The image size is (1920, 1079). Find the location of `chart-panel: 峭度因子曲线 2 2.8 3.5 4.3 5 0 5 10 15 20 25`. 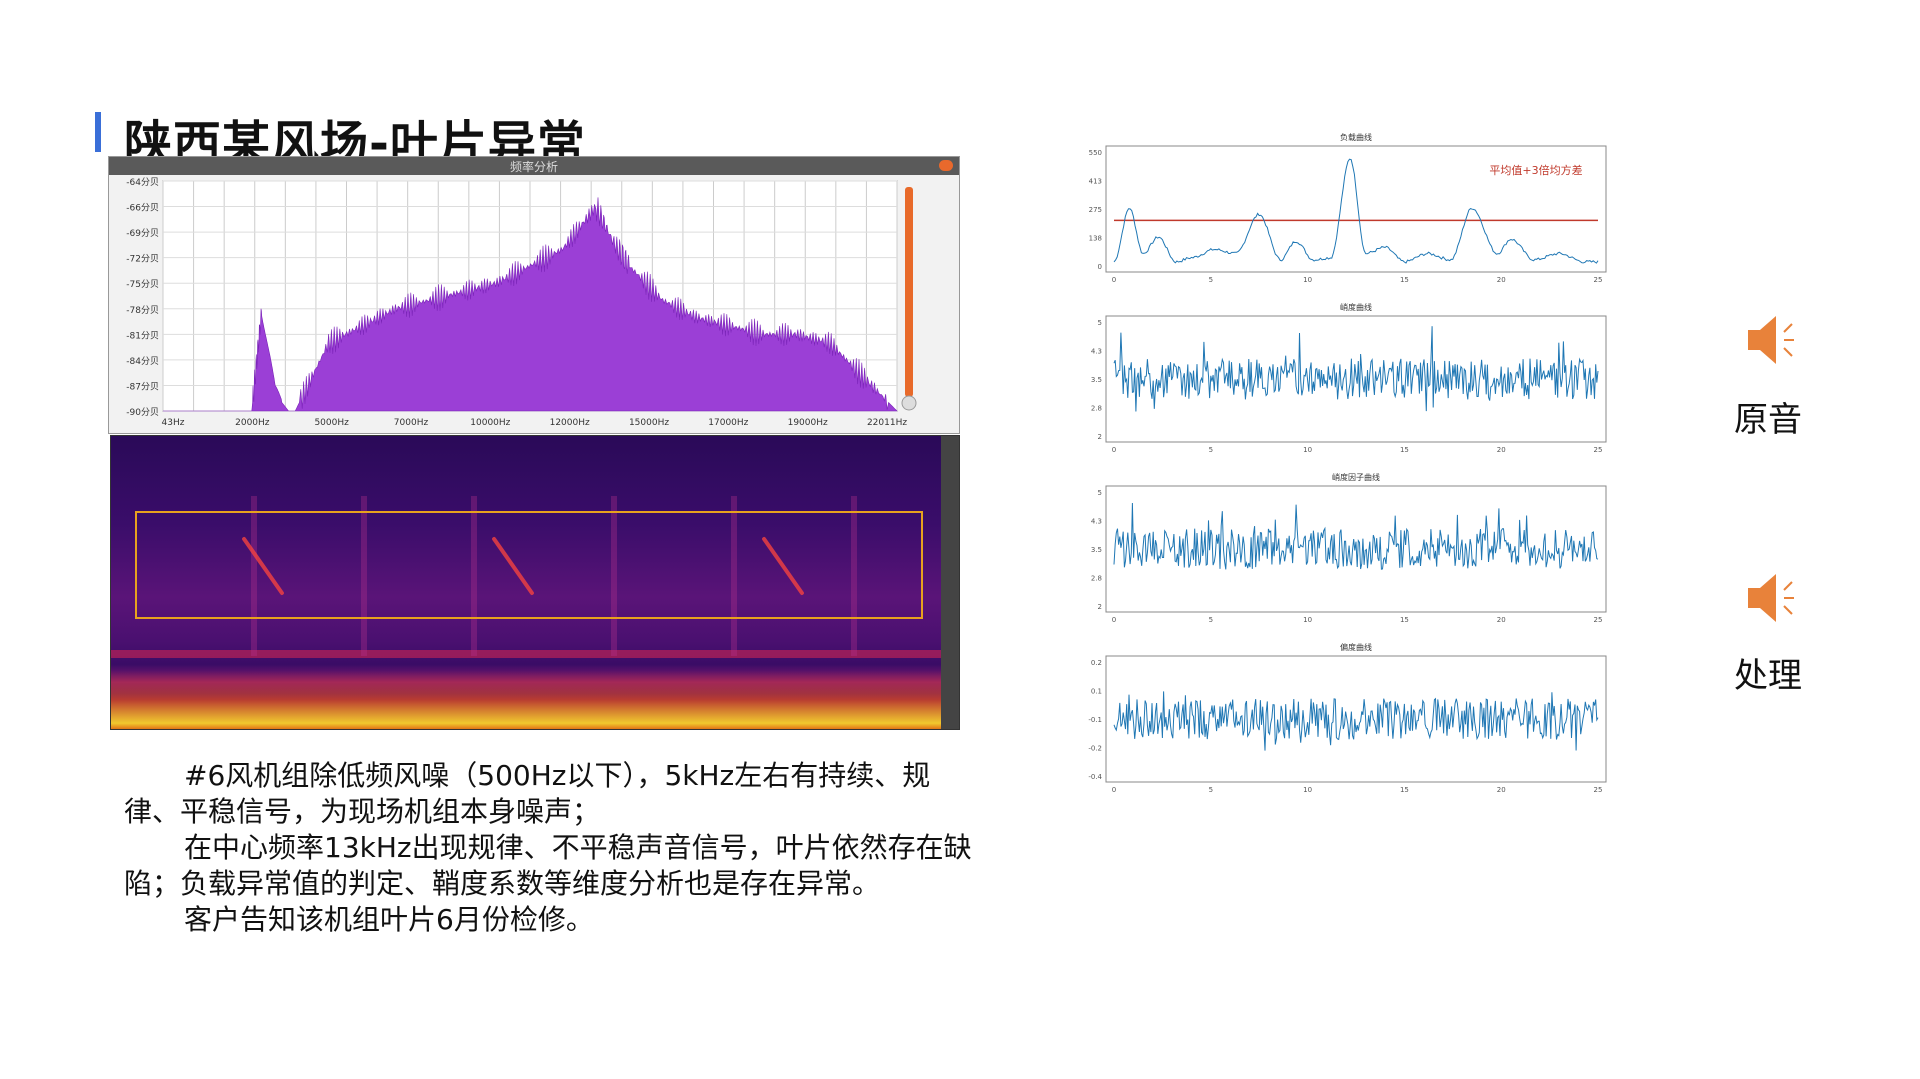

chart-panel: 峭度因子曲线 2 2.8 3.5 4.3 5 0 5 10 15 20 25 is located at coordinates (1349, 548).